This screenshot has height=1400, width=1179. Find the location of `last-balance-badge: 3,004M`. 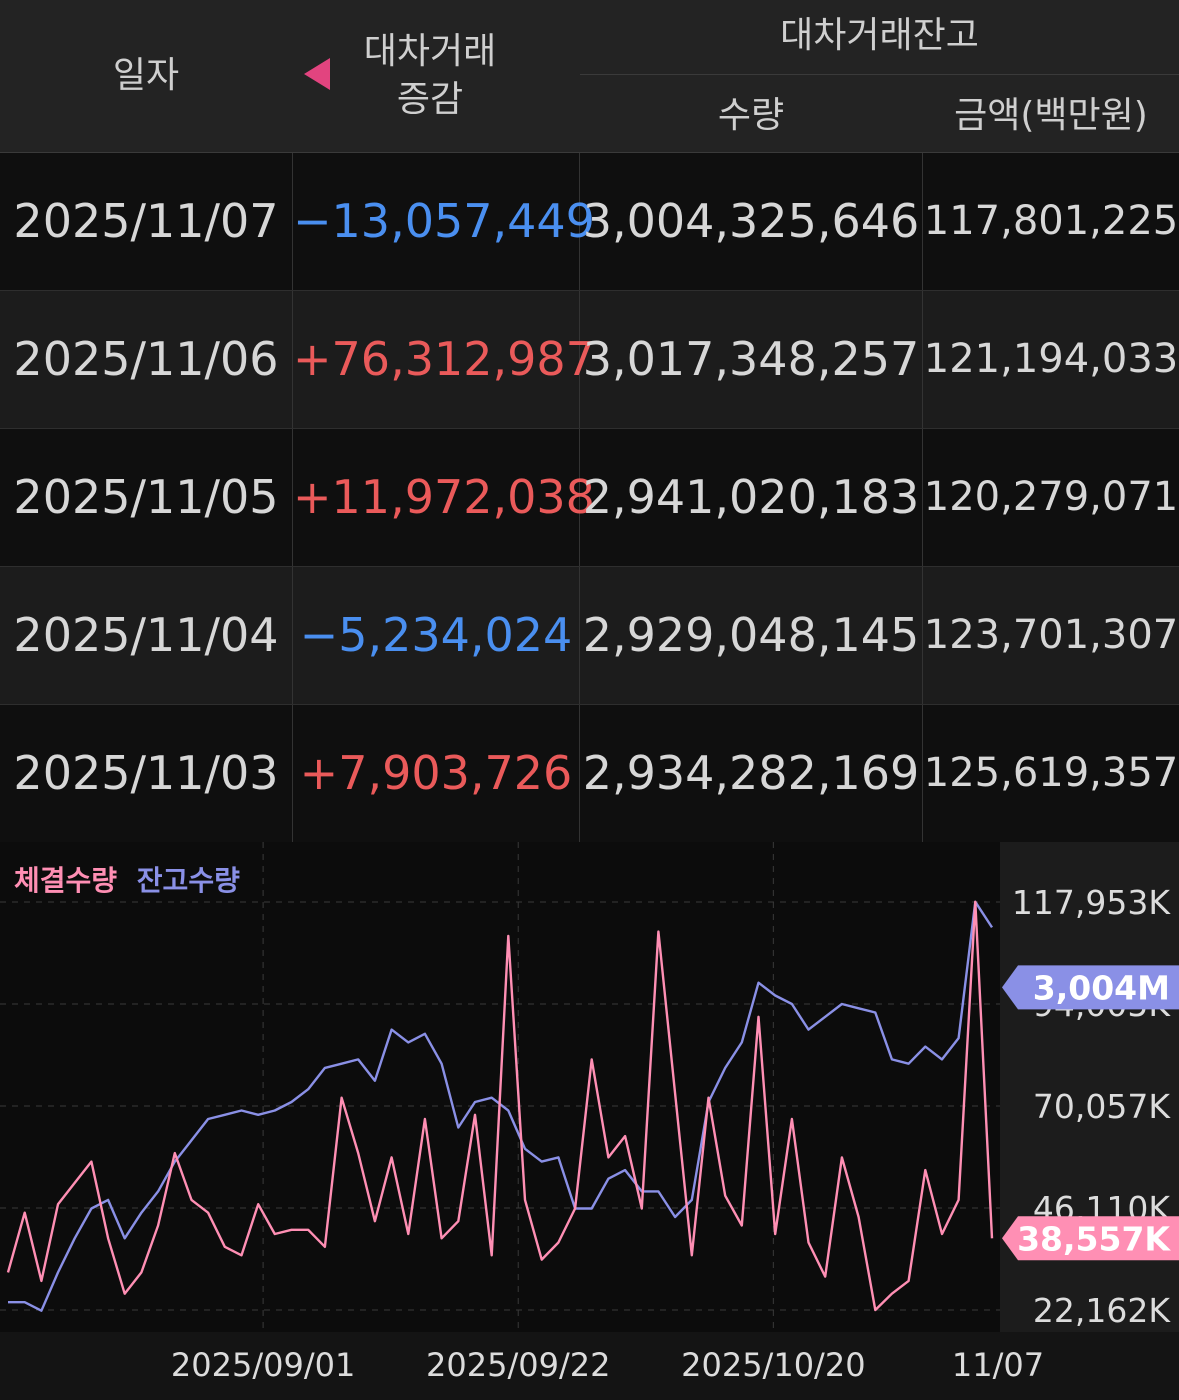

last-balance-badge: 3,004M is located at coordinates (1090, 987).